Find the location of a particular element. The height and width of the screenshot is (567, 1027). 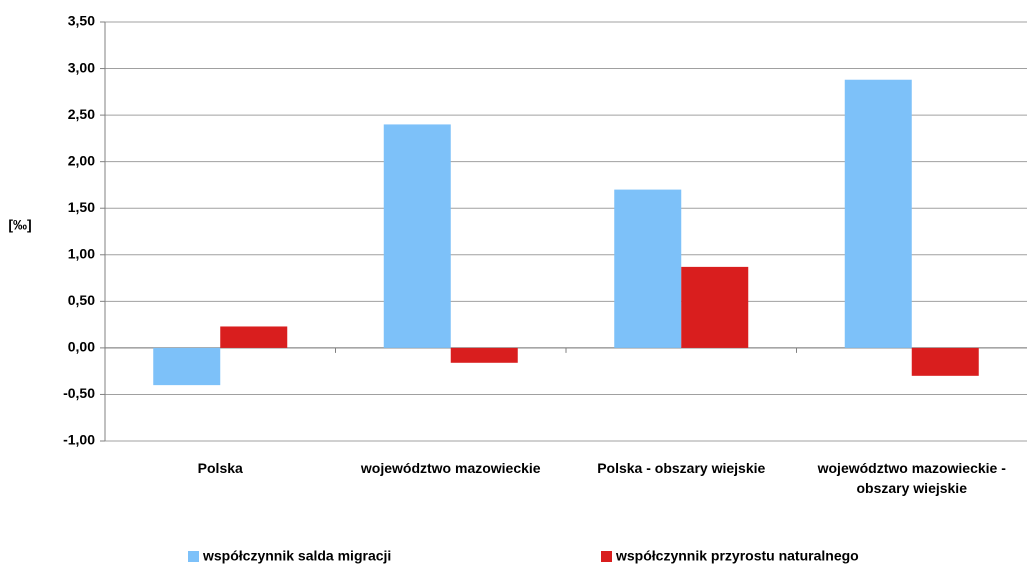

legend-label: współczynnik salda migracji is located at coordinates (296, 556).